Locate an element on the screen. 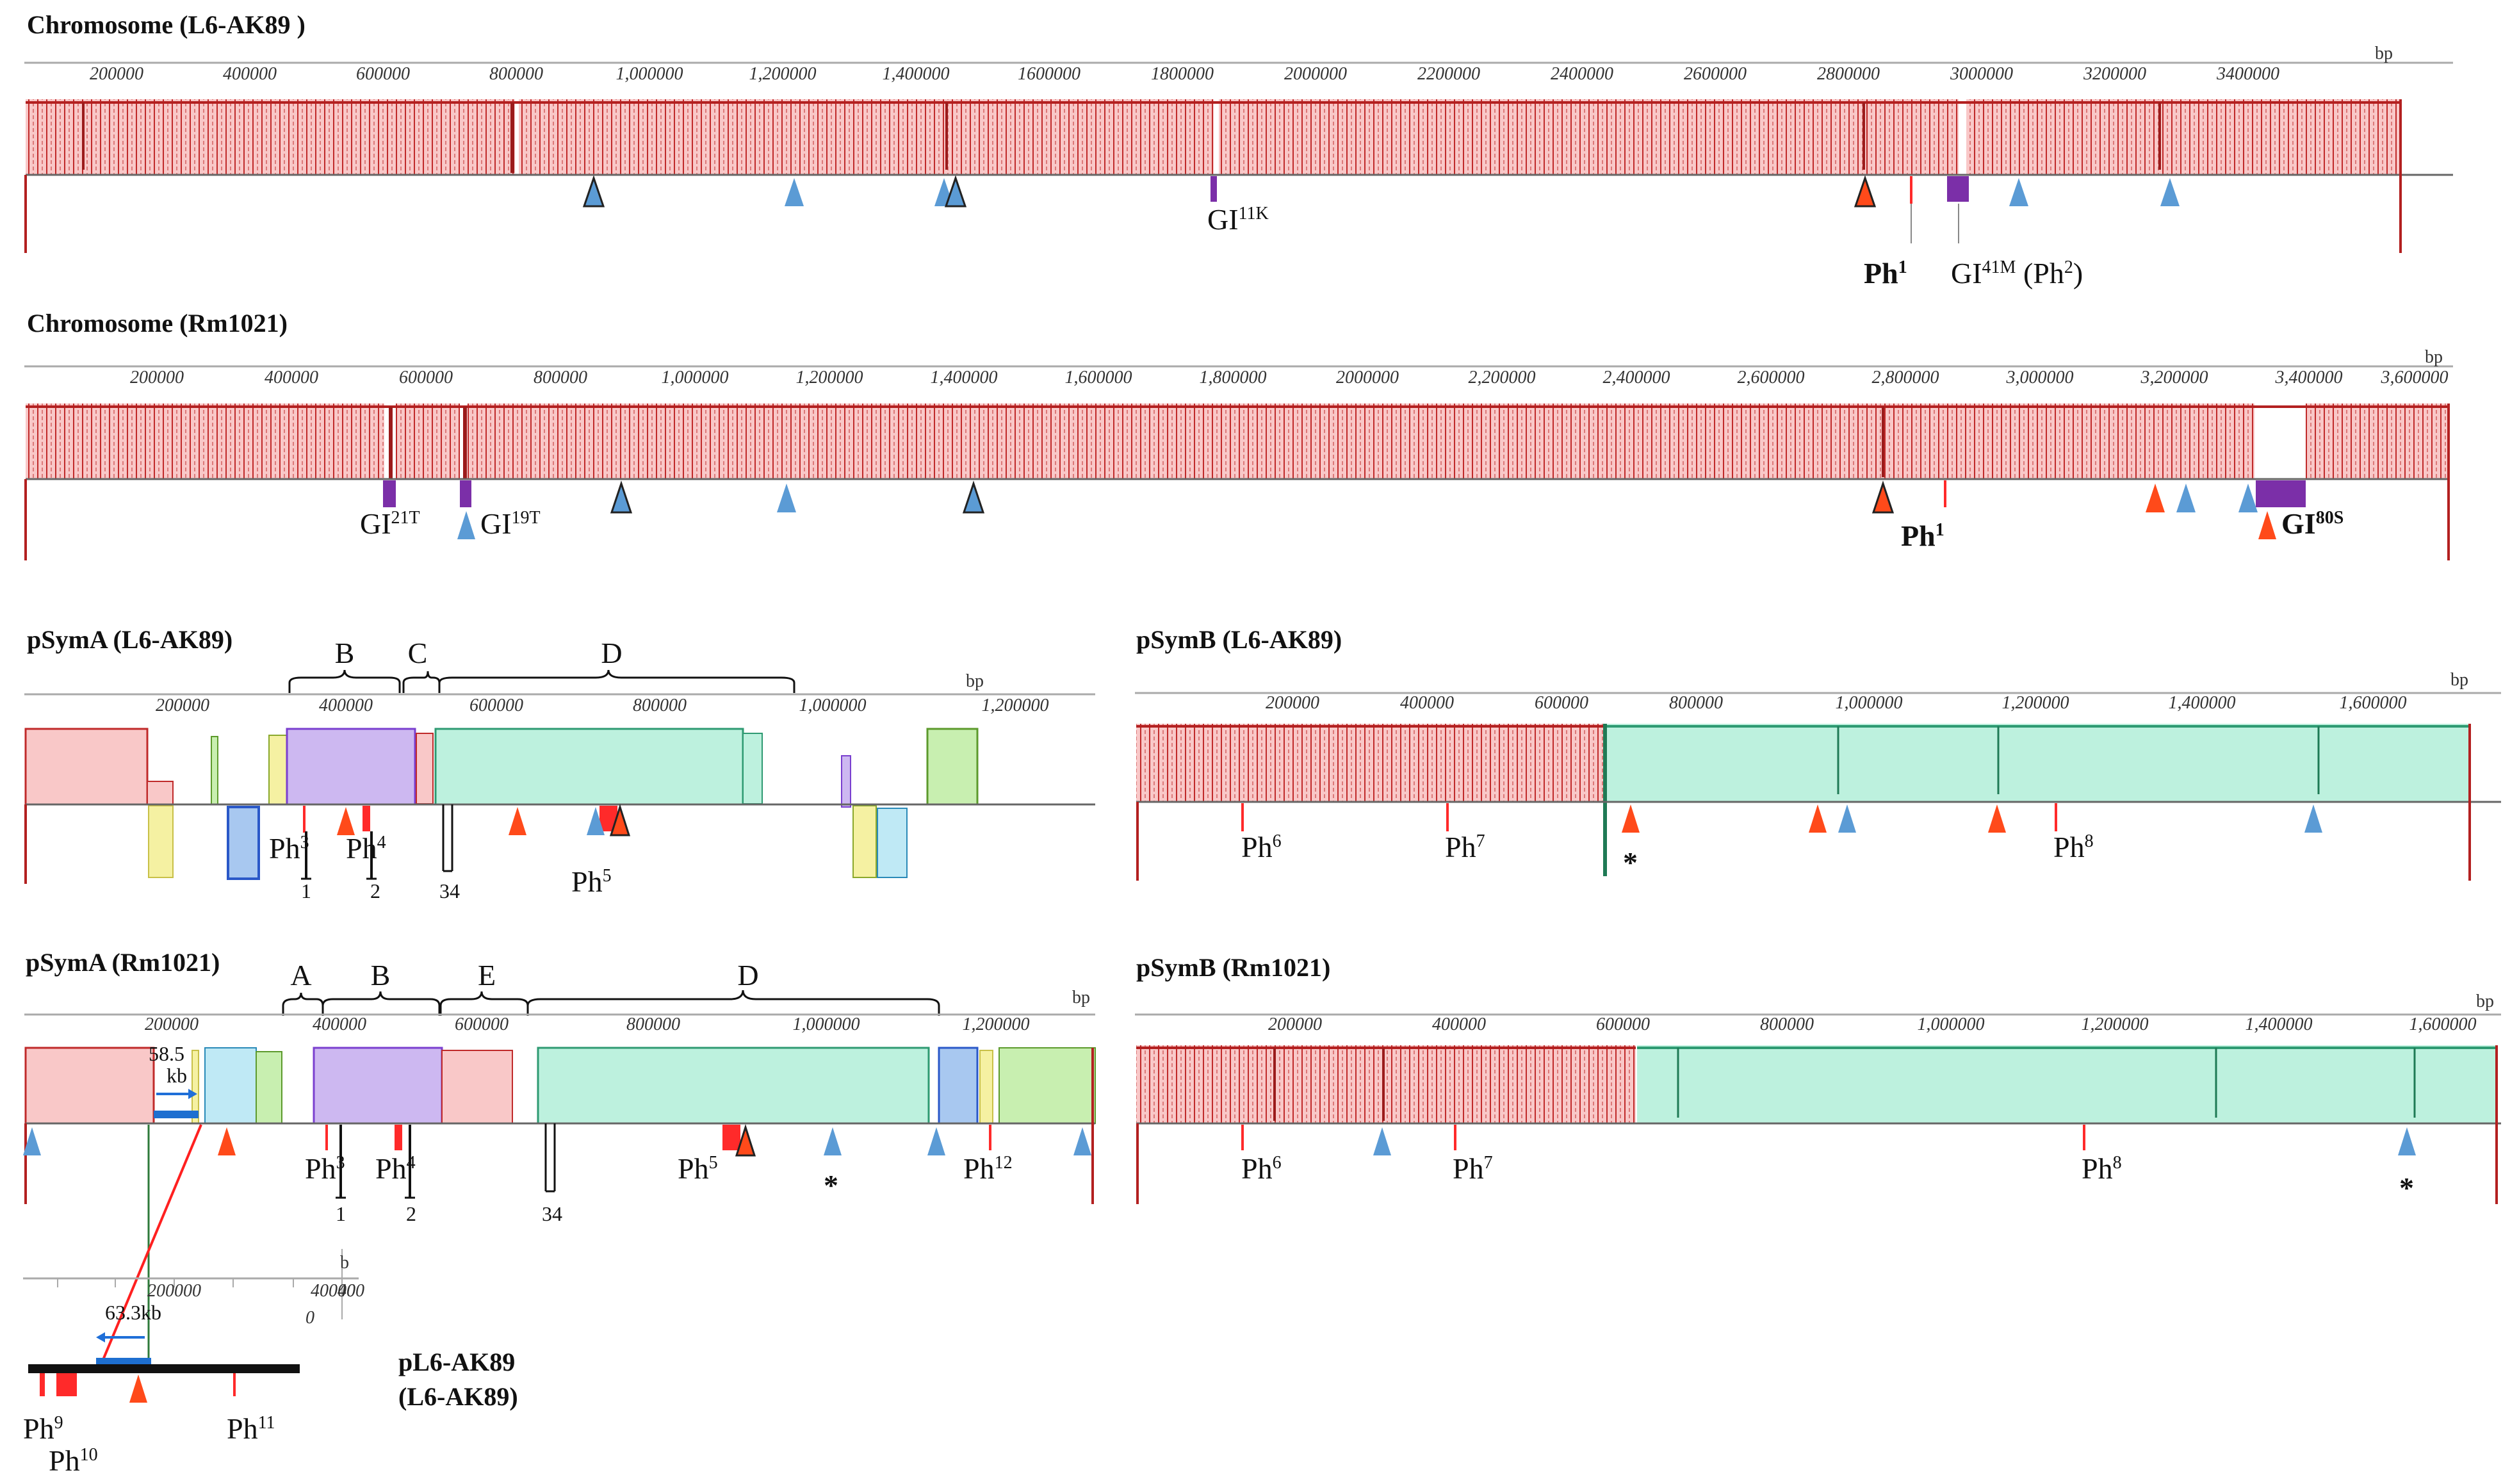  segment-label: D is located at coordinates (611, 653).